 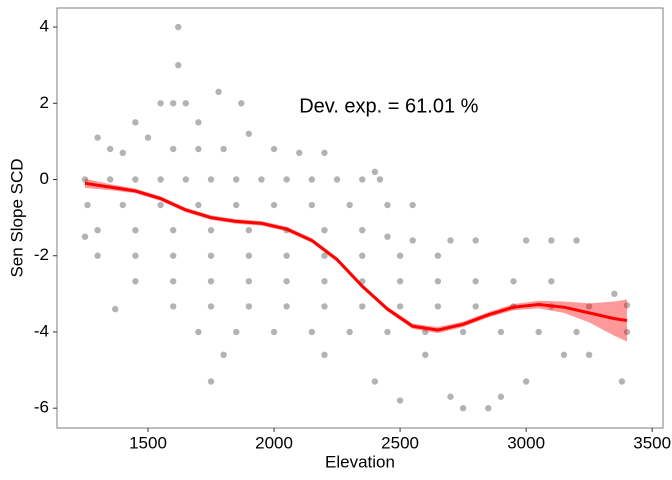 I want to click on y-tick-label: -2, so click(x=41, y=254).